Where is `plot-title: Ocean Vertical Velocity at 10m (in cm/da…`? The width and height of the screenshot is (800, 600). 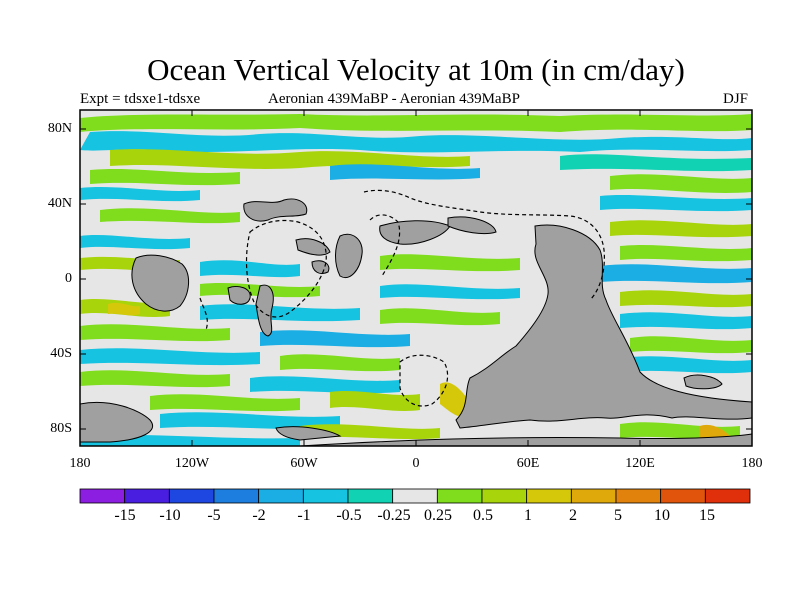 plot-title: Ocean Vertical Velocity at 10m (in cm/da… is located at coordinates (416, 69).